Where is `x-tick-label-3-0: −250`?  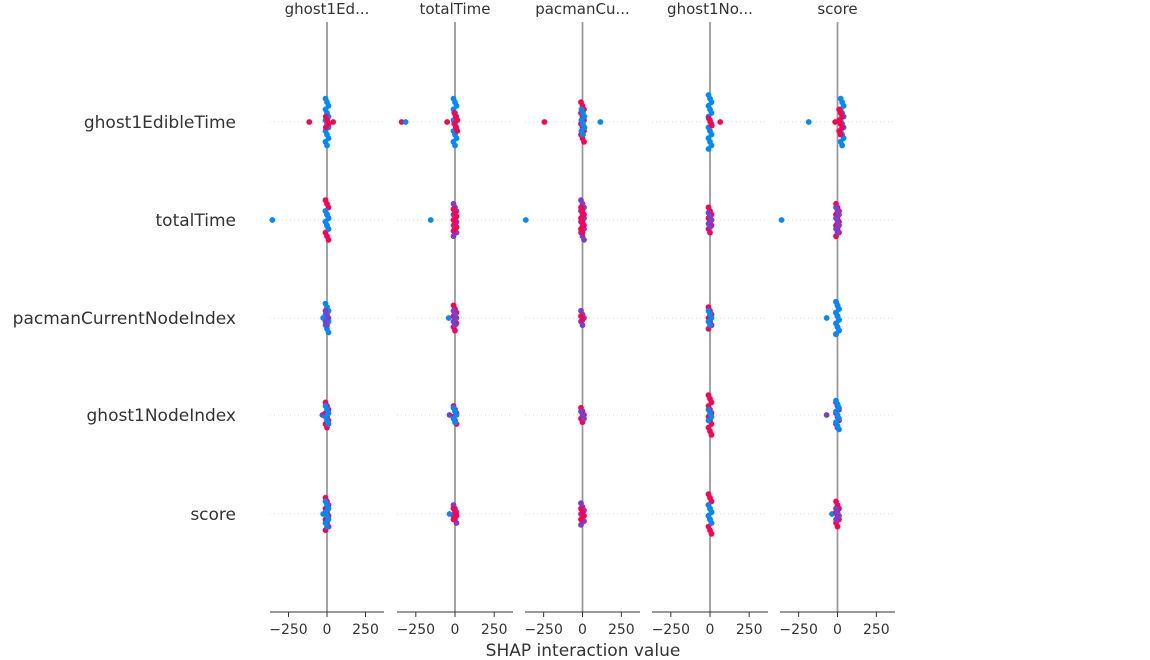
x-tick-label-3-0: −250 is located at coordinates (671, 630).